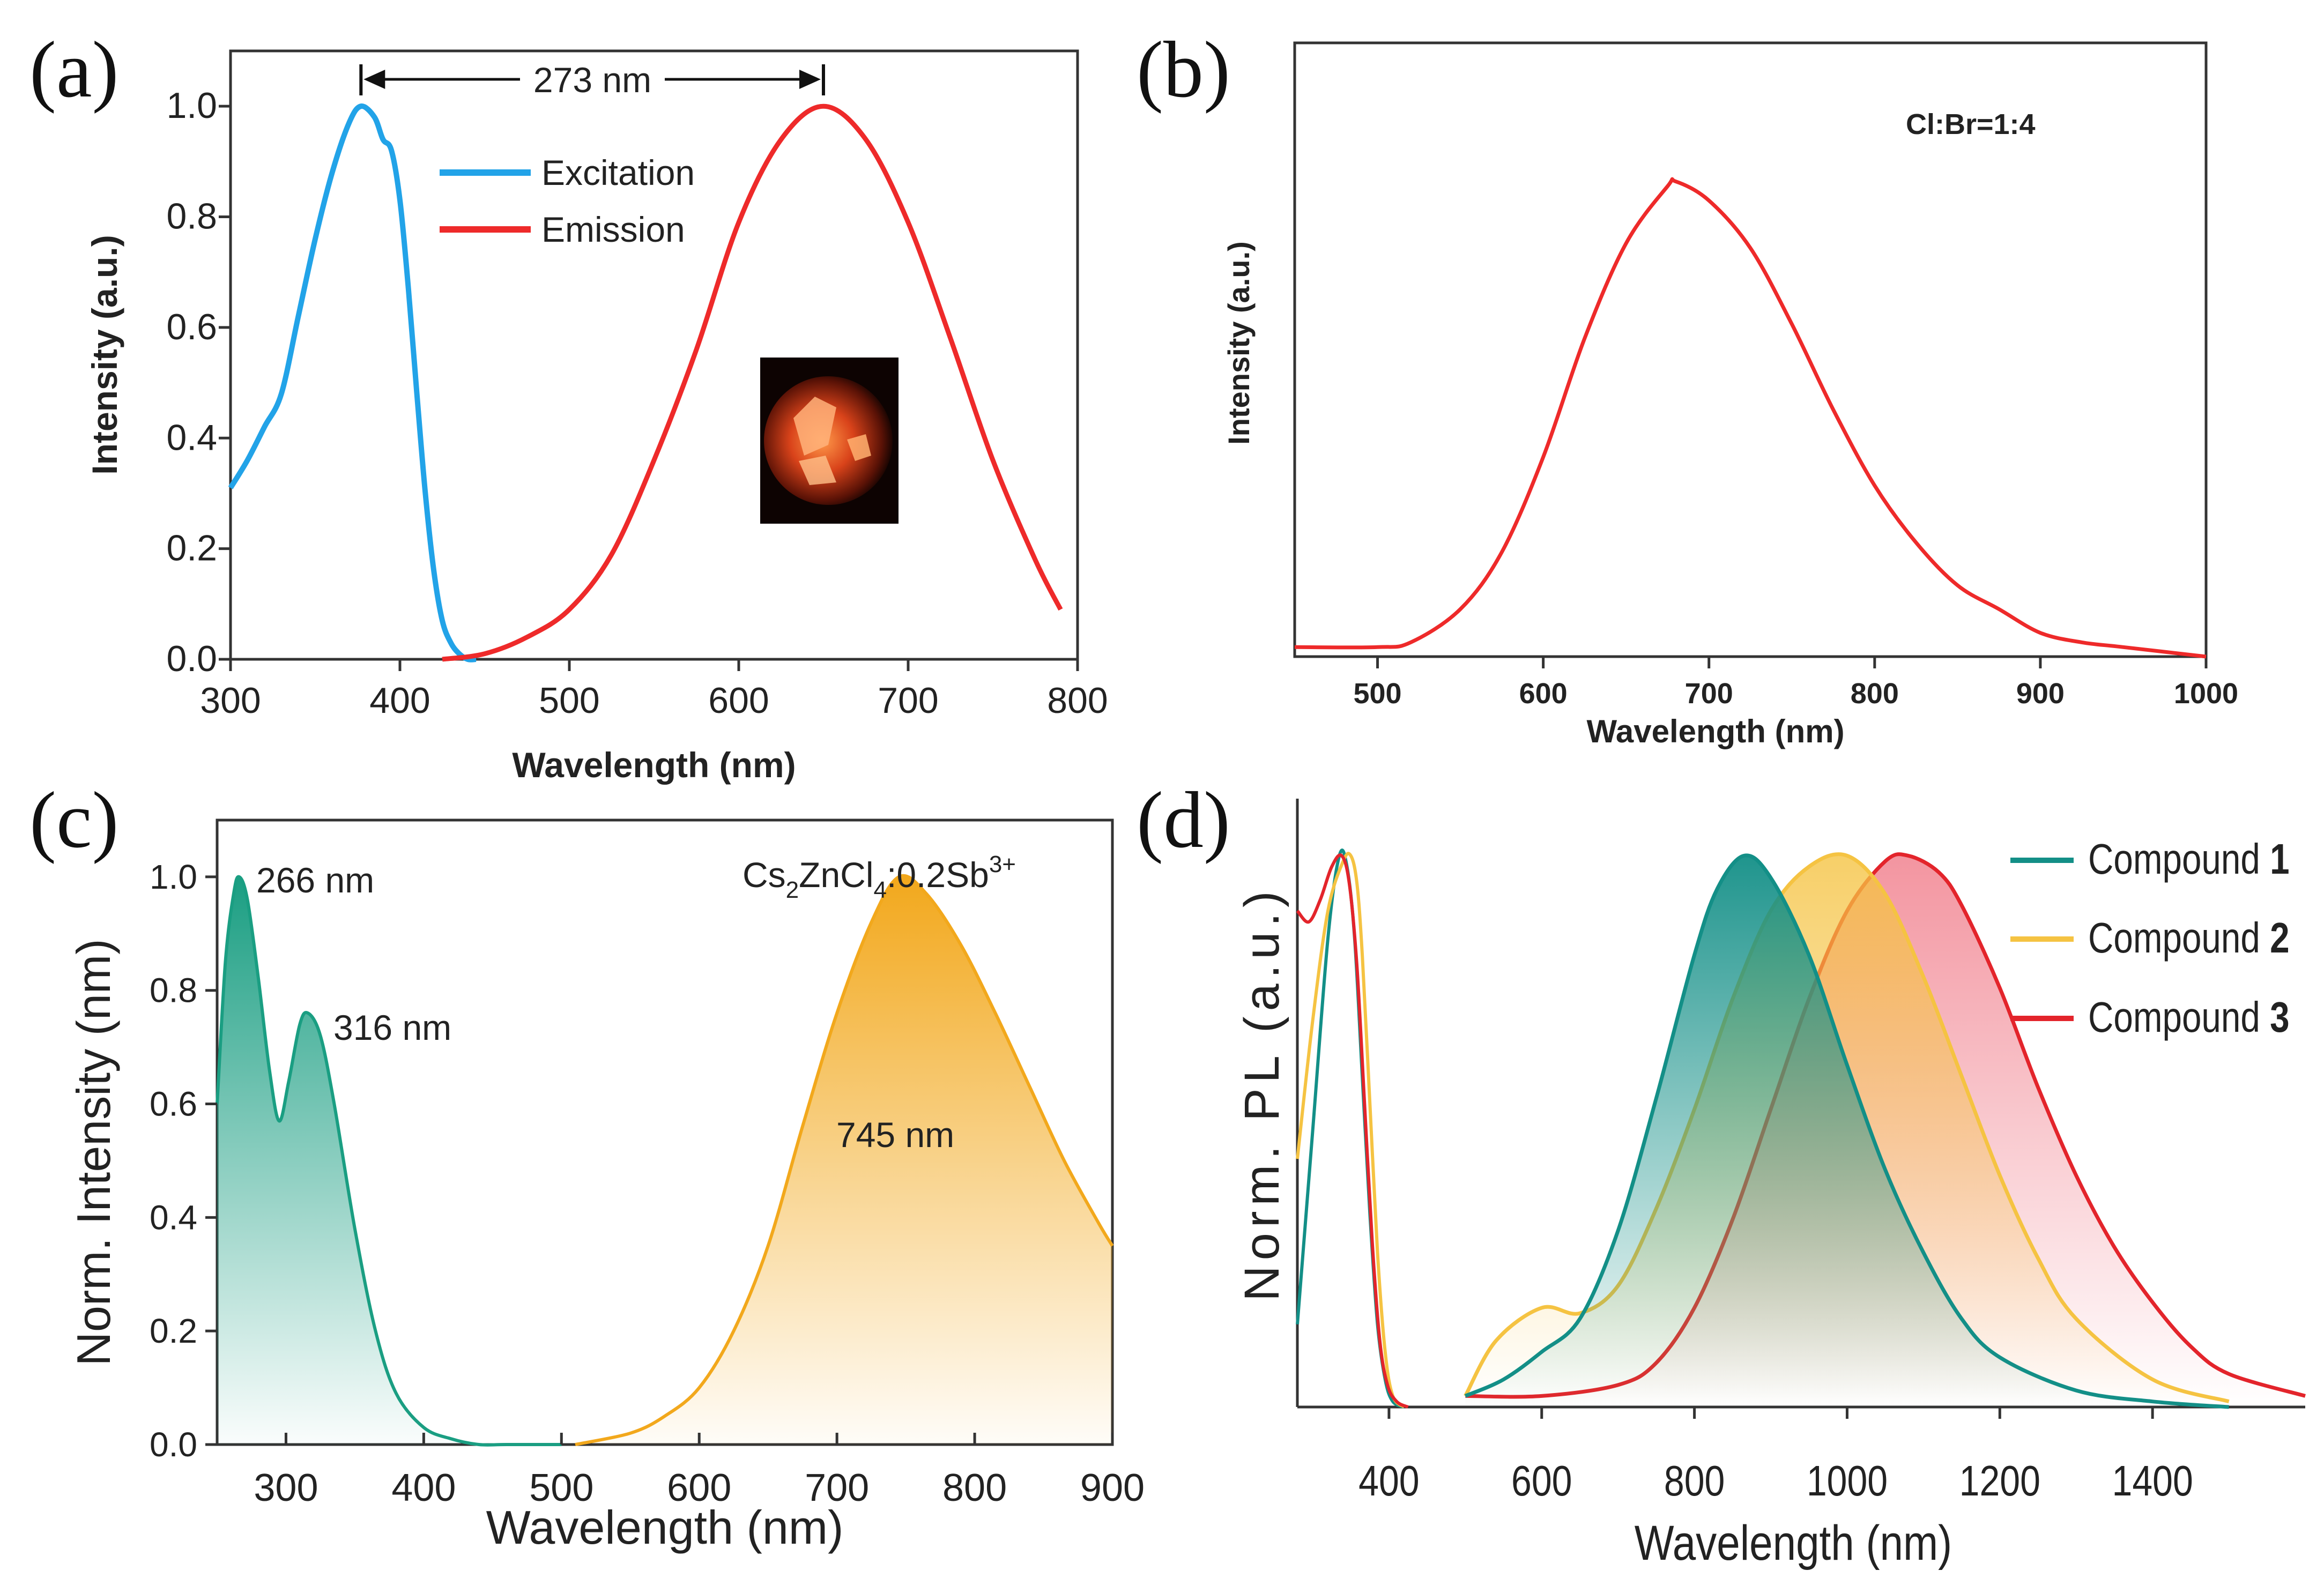 This screenshot has width=2324, height=1578. What do you see at coordinates (2189, 938) in the screenshot?
I see `legend-label-compound-2: Compound 2` at bounding box center [2189, 938].